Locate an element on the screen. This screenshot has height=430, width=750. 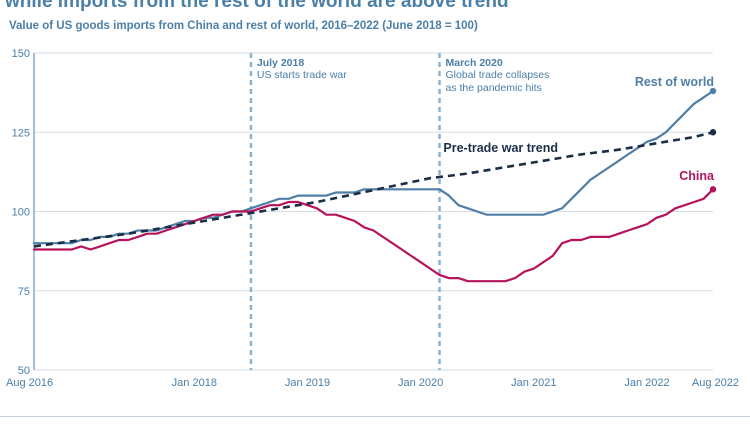
x-tick-label: Aug 2016 is located at coordinates (29, 383).